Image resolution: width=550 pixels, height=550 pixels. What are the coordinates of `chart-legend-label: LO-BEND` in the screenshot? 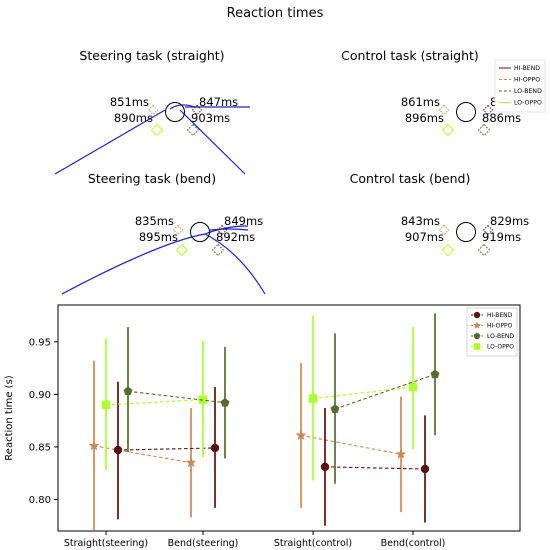 It's located at (500, 336).